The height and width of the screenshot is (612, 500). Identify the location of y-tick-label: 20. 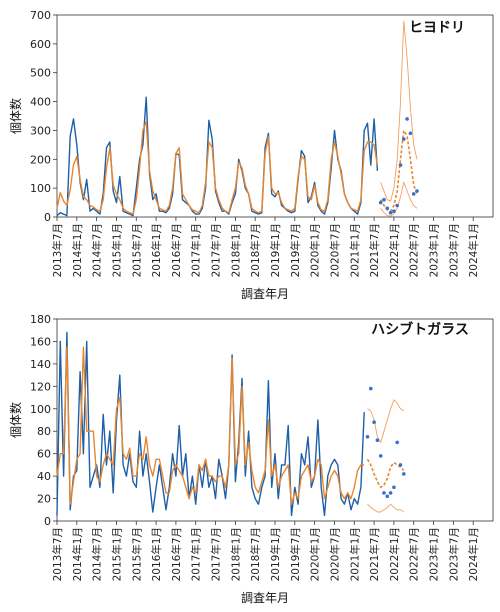
(44, 499).